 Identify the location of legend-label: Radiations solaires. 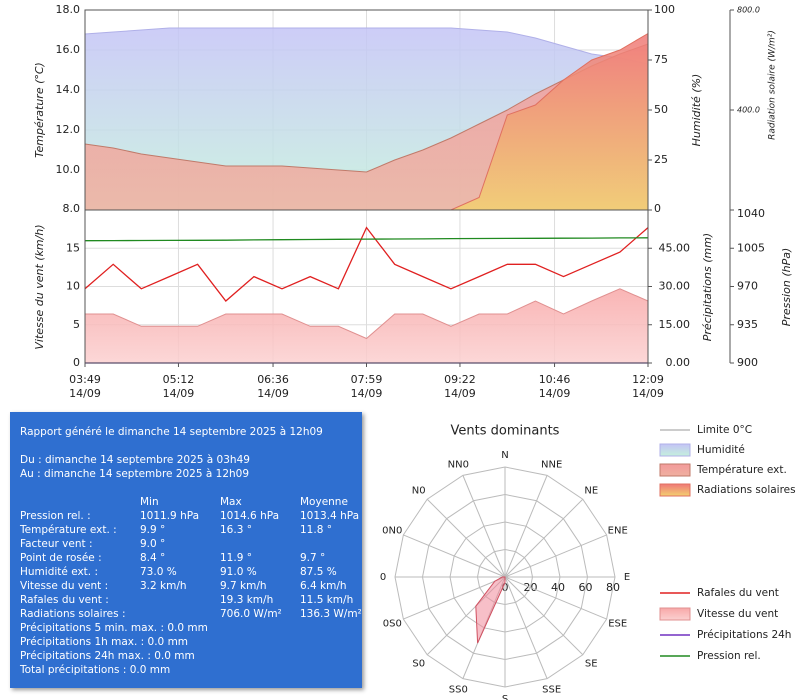
(746, 490).